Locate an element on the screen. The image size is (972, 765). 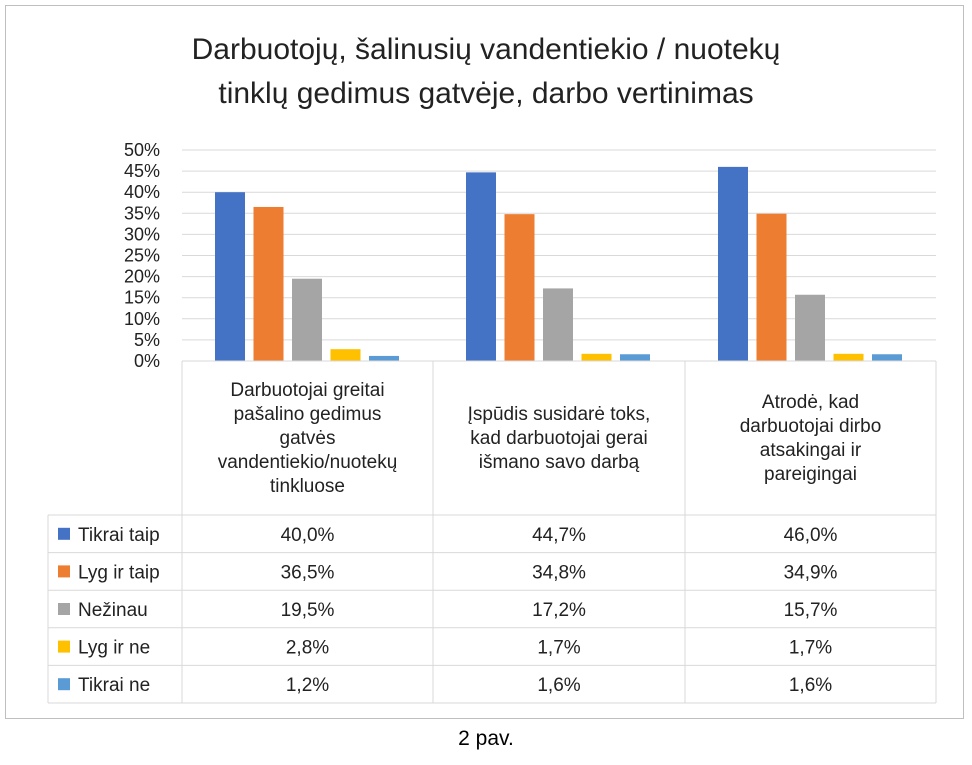
chart-title-line-2: tinklų gedimus gatvėje, darbo vertinimas is located at coordinates (486, 93).